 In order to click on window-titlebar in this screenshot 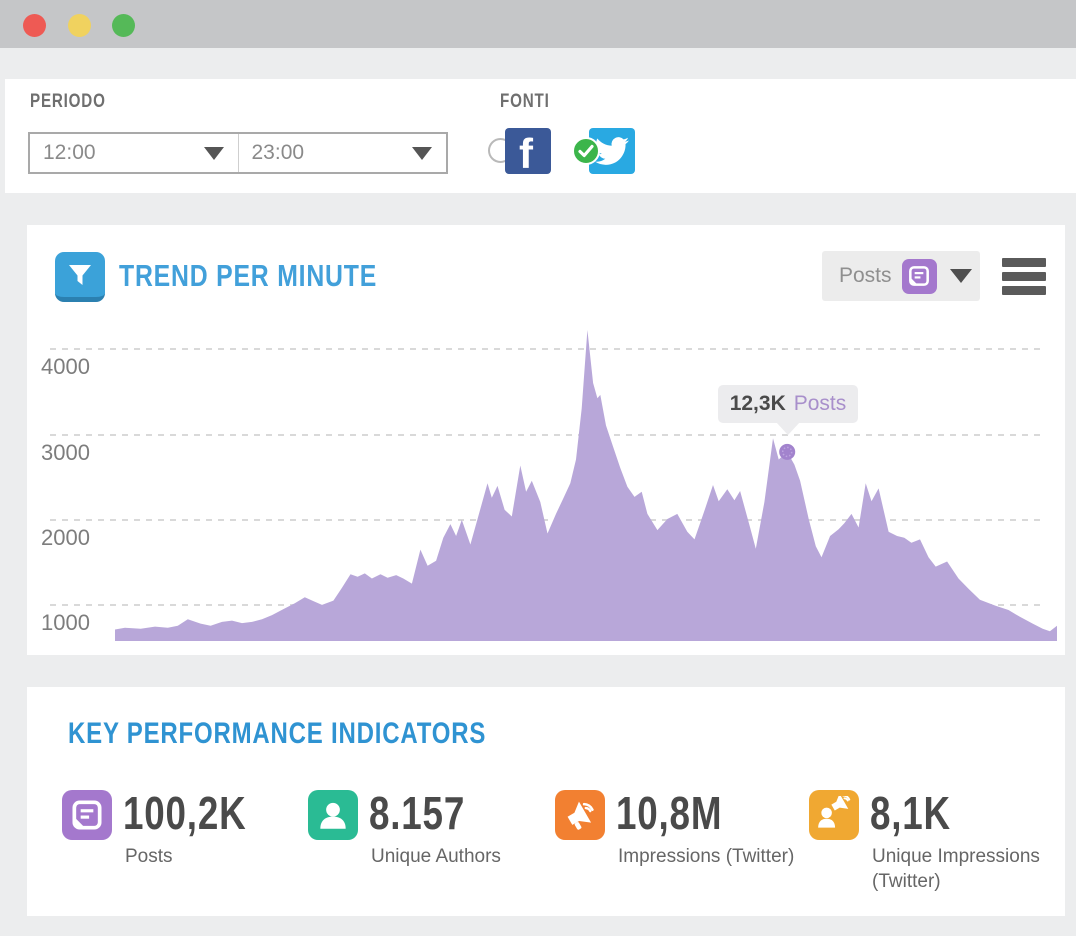, I will do `click(538, 24)`.